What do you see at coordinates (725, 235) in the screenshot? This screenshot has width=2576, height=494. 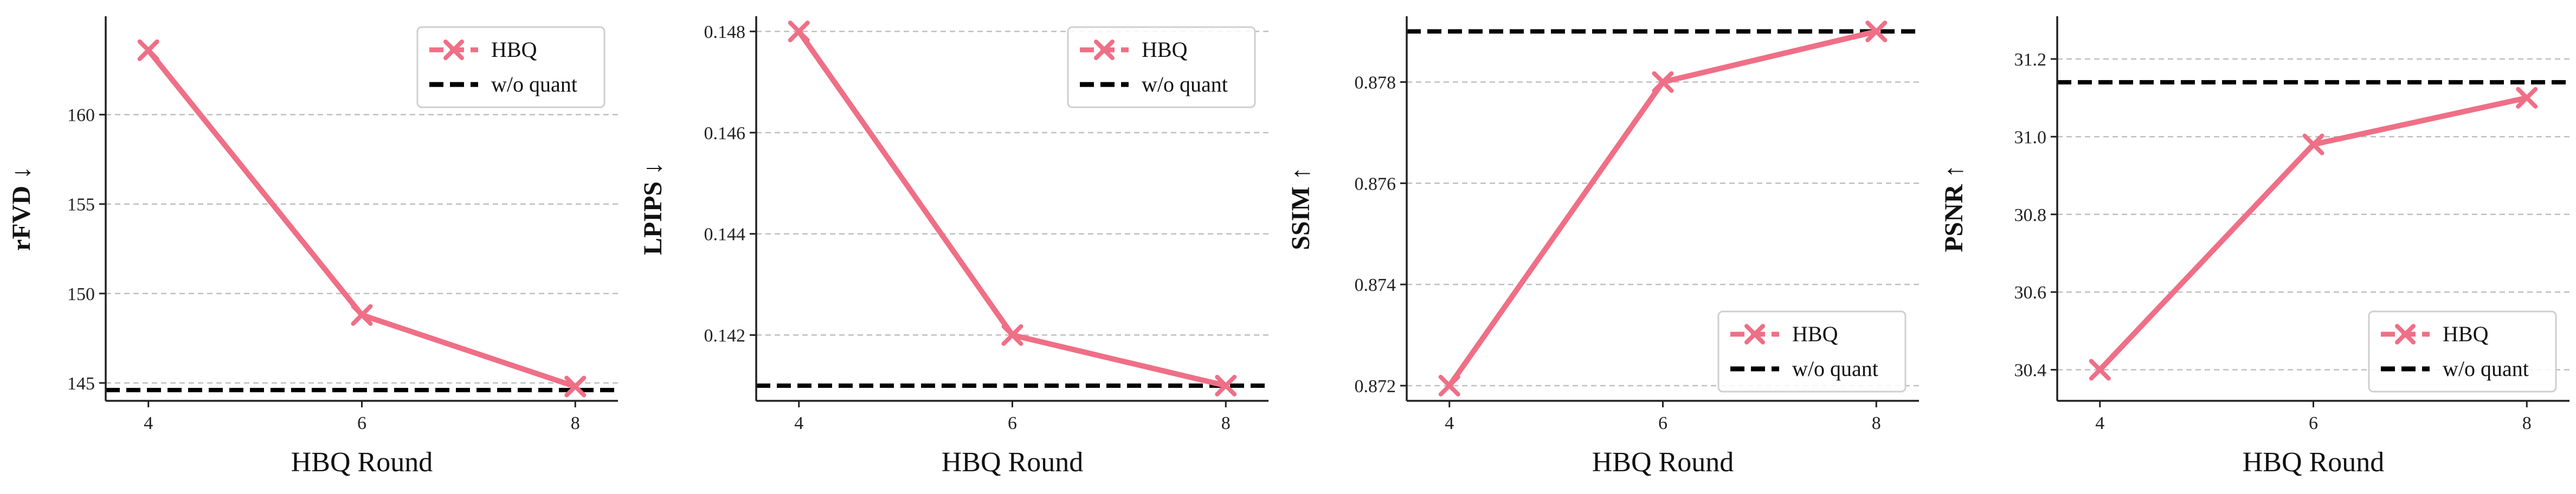 I see `y-tick-label: 0.144` at bounding box center [725, 235].